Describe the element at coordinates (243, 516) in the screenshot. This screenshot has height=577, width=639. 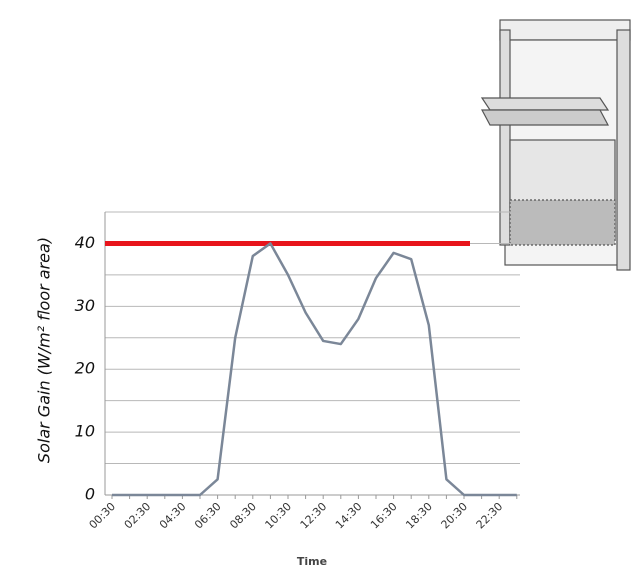
I see `x-tick-label: 08:30` at that location.